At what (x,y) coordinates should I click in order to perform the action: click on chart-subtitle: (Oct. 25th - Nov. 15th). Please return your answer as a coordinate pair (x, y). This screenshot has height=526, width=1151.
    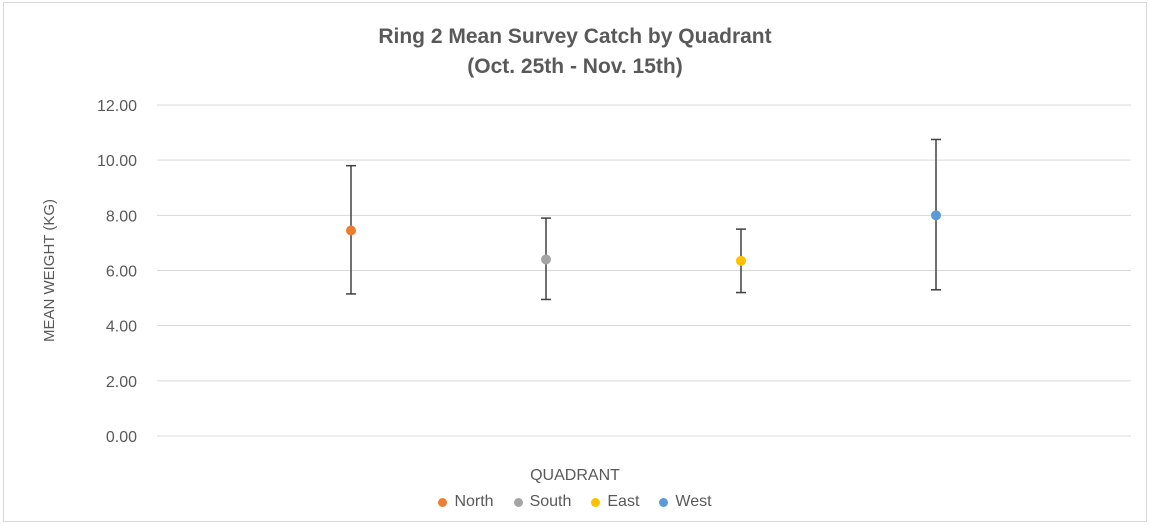
    Looking at the image, I should click on (575, 66).